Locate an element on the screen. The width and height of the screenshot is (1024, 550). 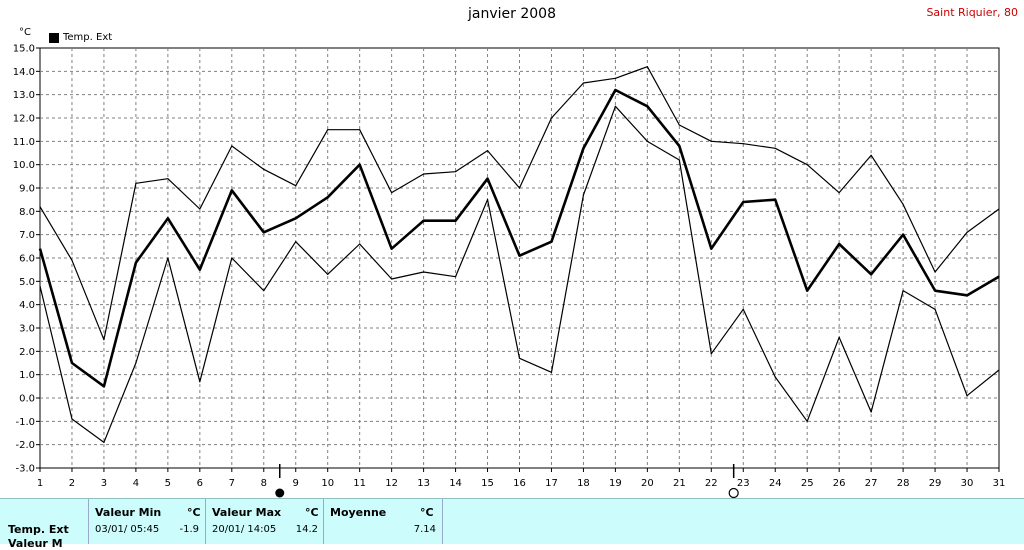
x-tick-label: 14 is located at coordinates (455, 483).